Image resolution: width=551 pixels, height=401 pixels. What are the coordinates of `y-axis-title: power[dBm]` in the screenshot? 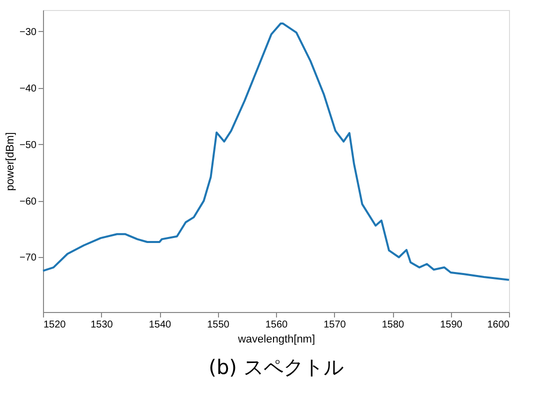 It's located at (10, 161).